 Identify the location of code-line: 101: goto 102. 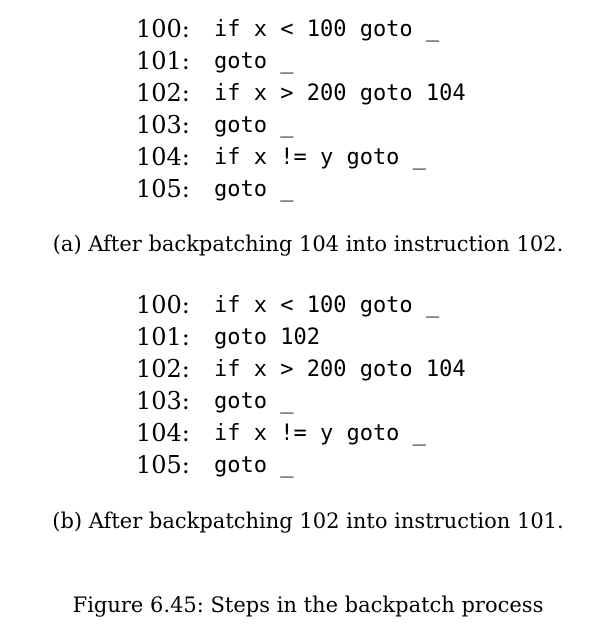
(301, 337).